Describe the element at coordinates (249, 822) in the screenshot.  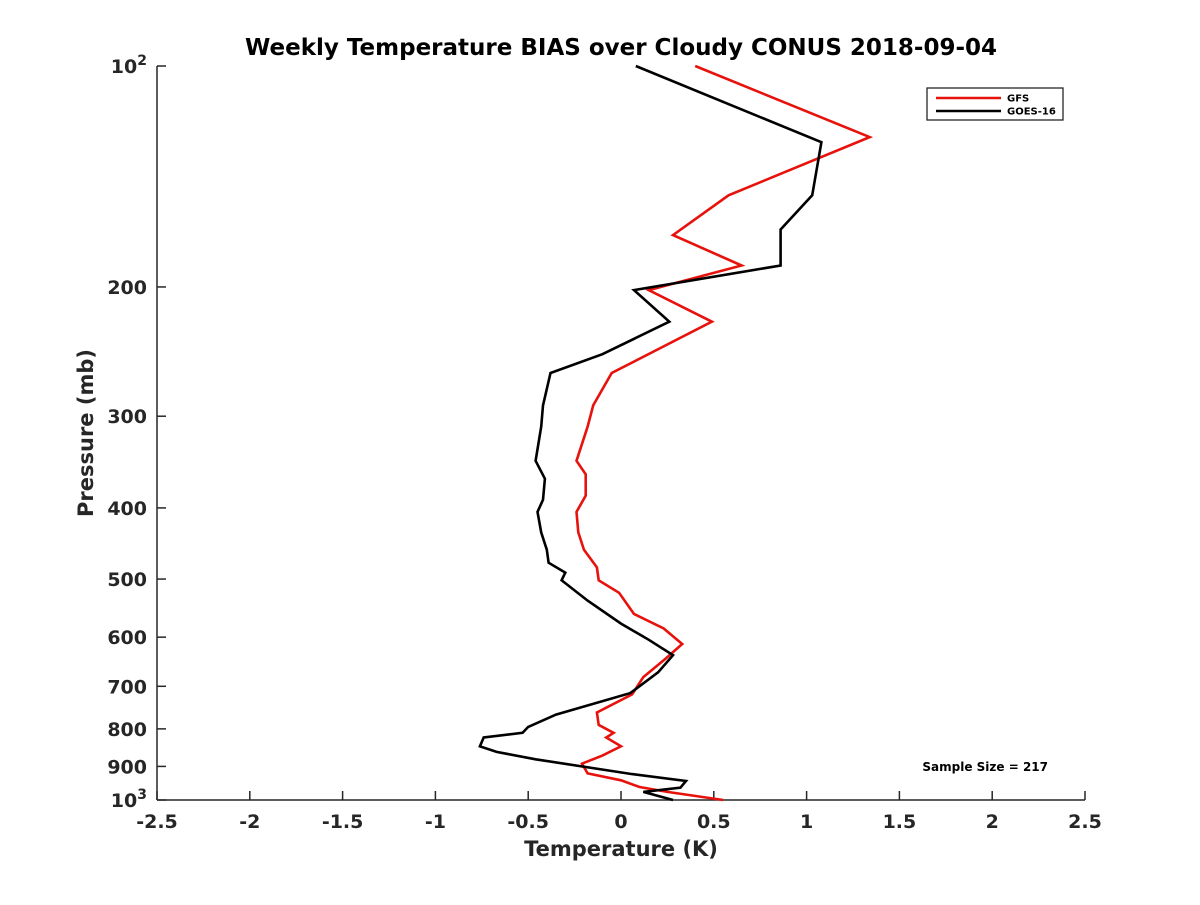
I see `x-tick-label: -2` at that location.